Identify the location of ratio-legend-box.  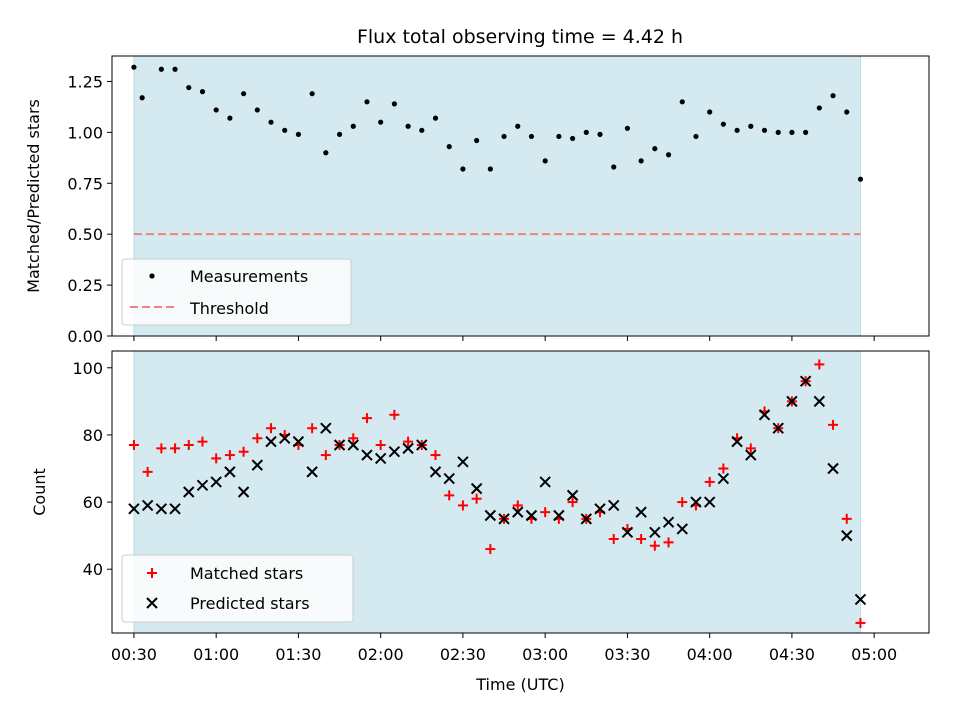
(236, 292).